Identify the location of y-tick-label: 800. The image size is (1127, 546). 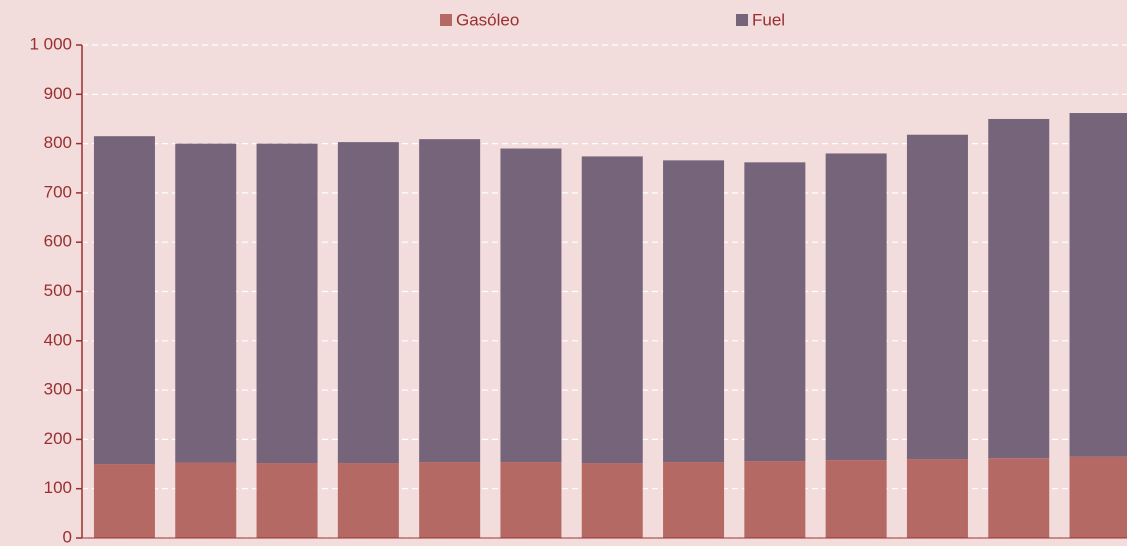
(58, 142).